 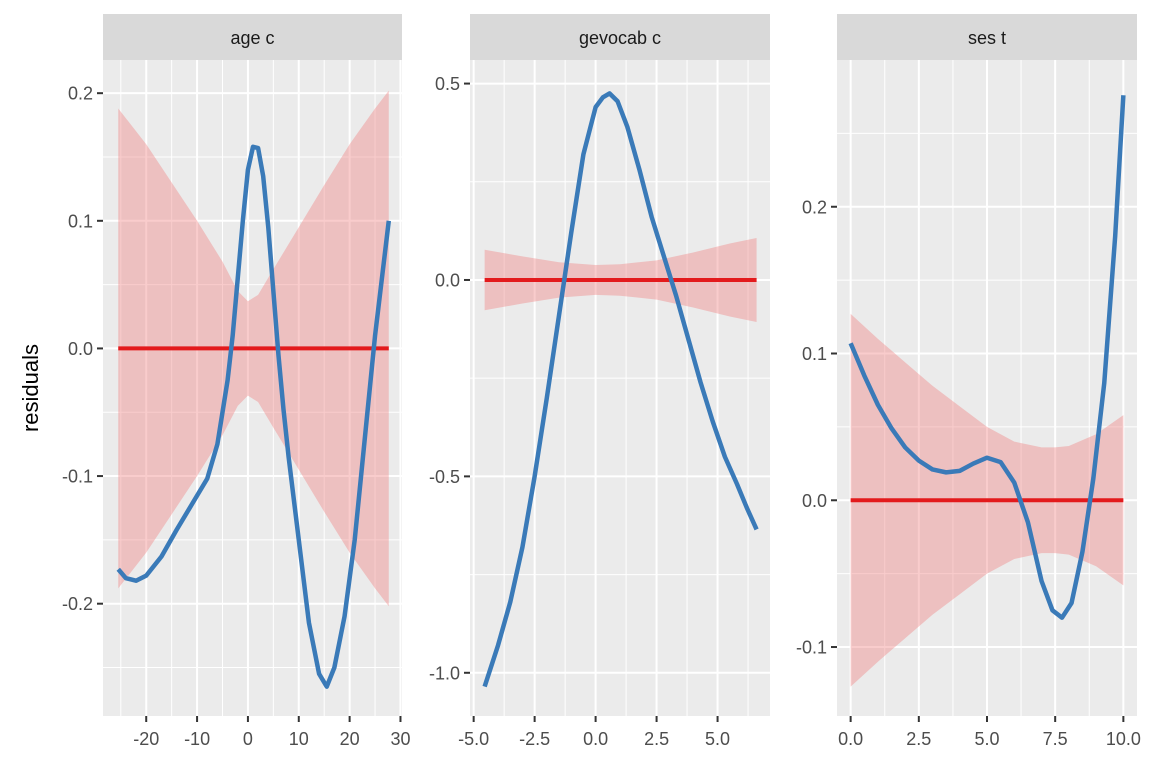 What do you see at coordinates (1055, 739) in the screenshot?
I see `x-tick-label: 7.5` at bounding box center [1055, 739].